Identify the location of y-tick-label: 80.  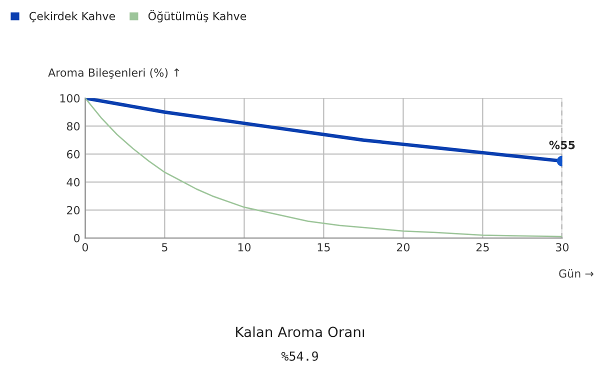
(73, 126).